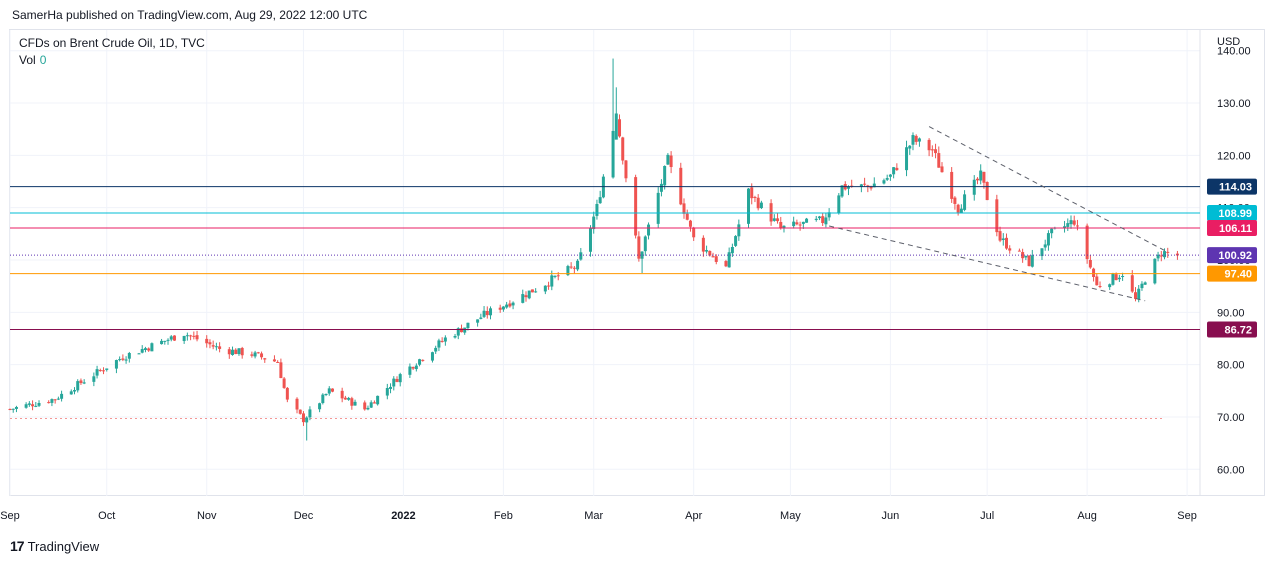 The height and width of the screenshot is (563, 1274). I want to click on x-tick-label: Sep, so click(1187, 516).